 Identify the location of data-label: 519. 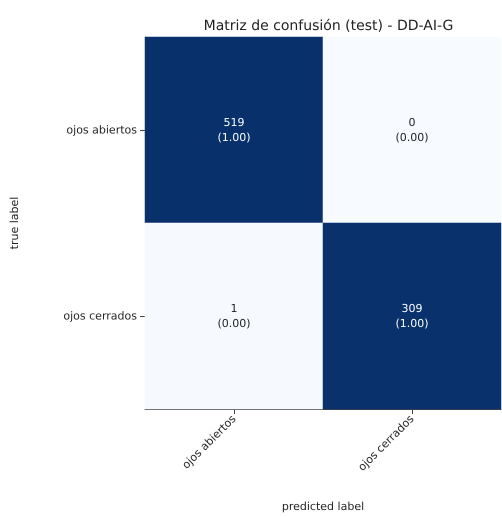
(234, 122).